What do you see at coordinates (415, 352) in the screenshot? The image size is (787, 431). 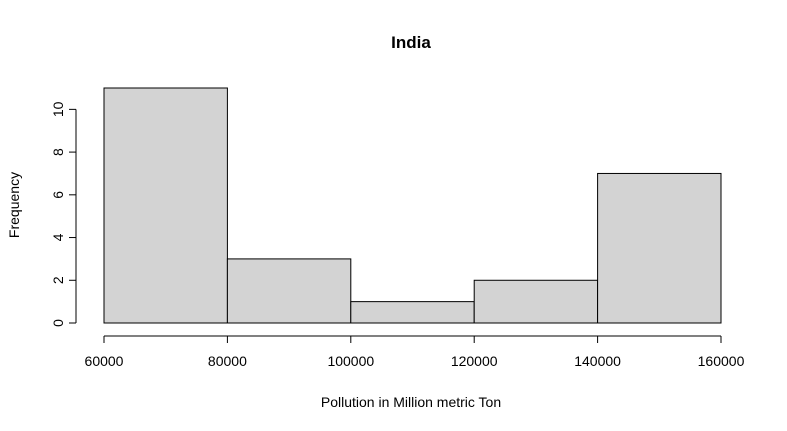 I see `x-axis: 60000 80000 100000 120000 140000 160000` at bounding box center [415, 352].